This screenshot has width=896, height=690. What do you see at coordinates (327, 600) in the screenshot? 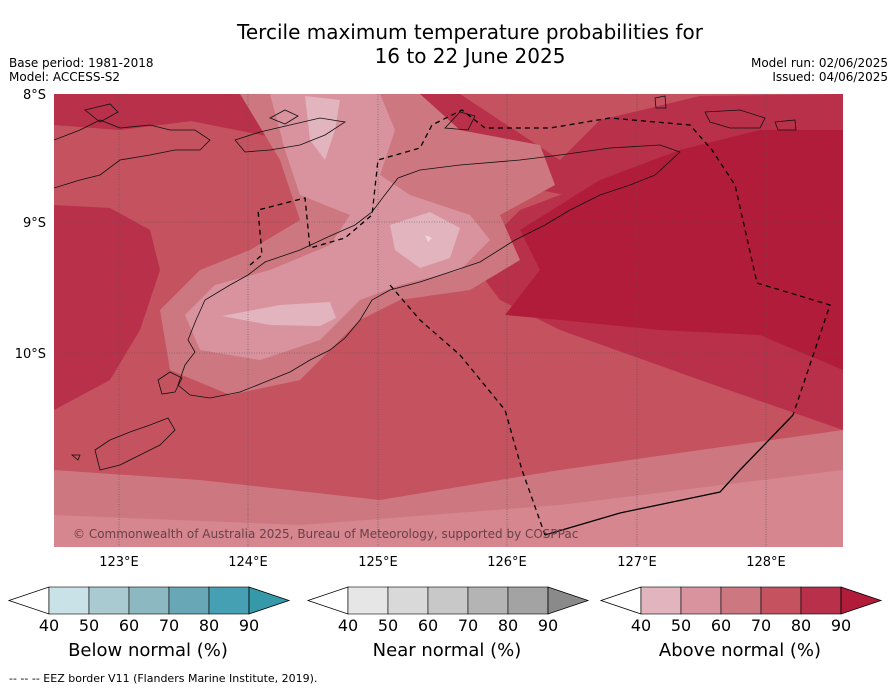
I see `colorbar-near-extend-low` at bounding box center [327, 600].